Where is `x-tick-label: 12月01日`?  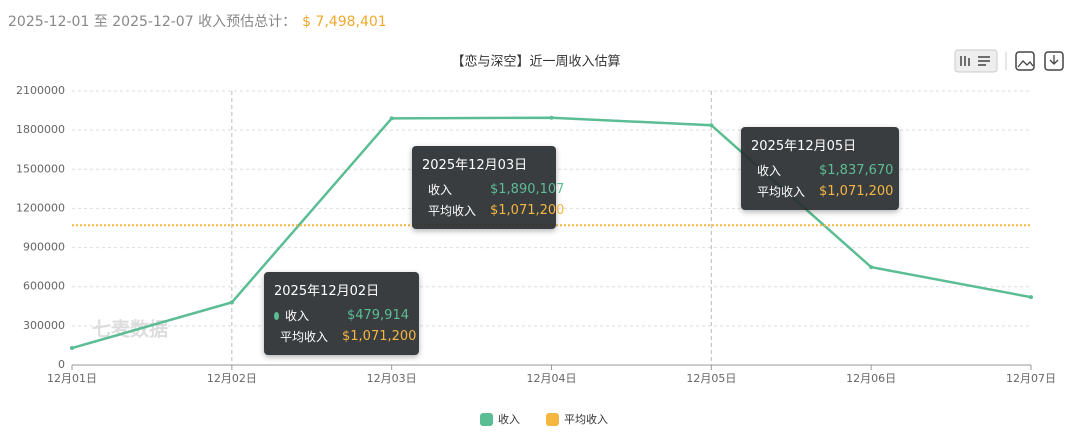 x-tick-label: 12月01日 is located at coordinates (72, 378).